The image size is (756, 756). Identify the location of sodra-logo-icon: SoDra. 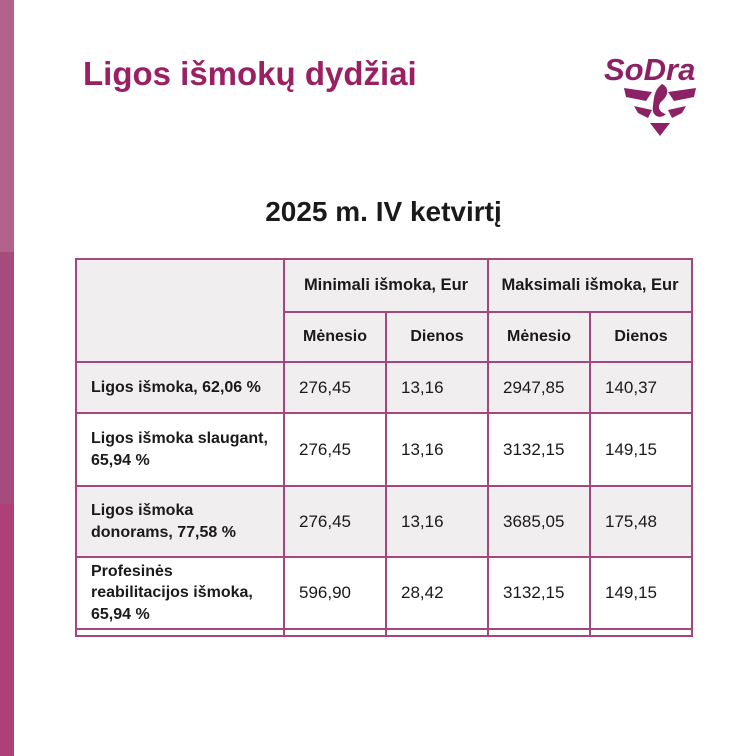
(650, 94).